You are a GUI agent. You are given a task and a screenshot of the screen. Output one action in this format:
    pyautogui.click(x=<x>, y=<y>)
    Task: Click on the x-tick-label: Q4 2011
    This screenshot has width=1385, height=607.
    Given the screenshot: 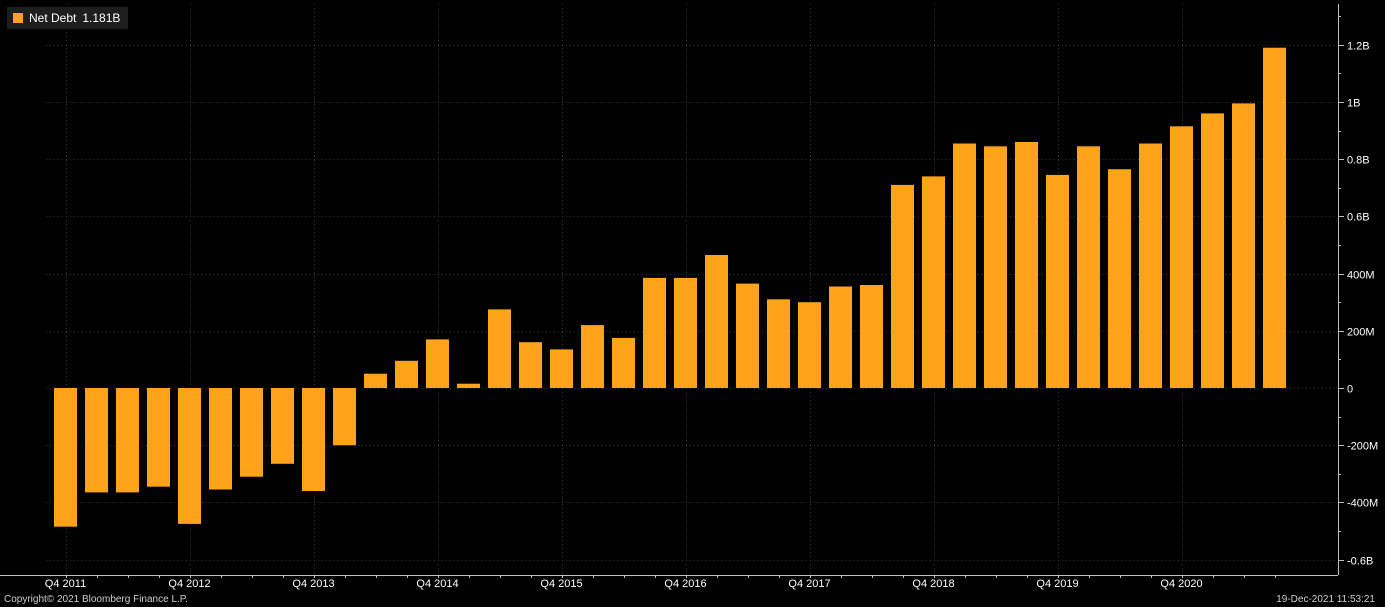 What is the action you would take?
    pyautogui.click(x=65, y=584)
    